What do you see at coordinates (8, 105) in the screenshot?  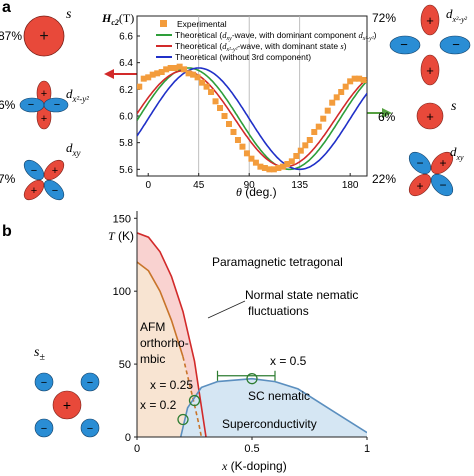 I see `left-dx2y2-percent: 6%` at bounding box center [8, 105].